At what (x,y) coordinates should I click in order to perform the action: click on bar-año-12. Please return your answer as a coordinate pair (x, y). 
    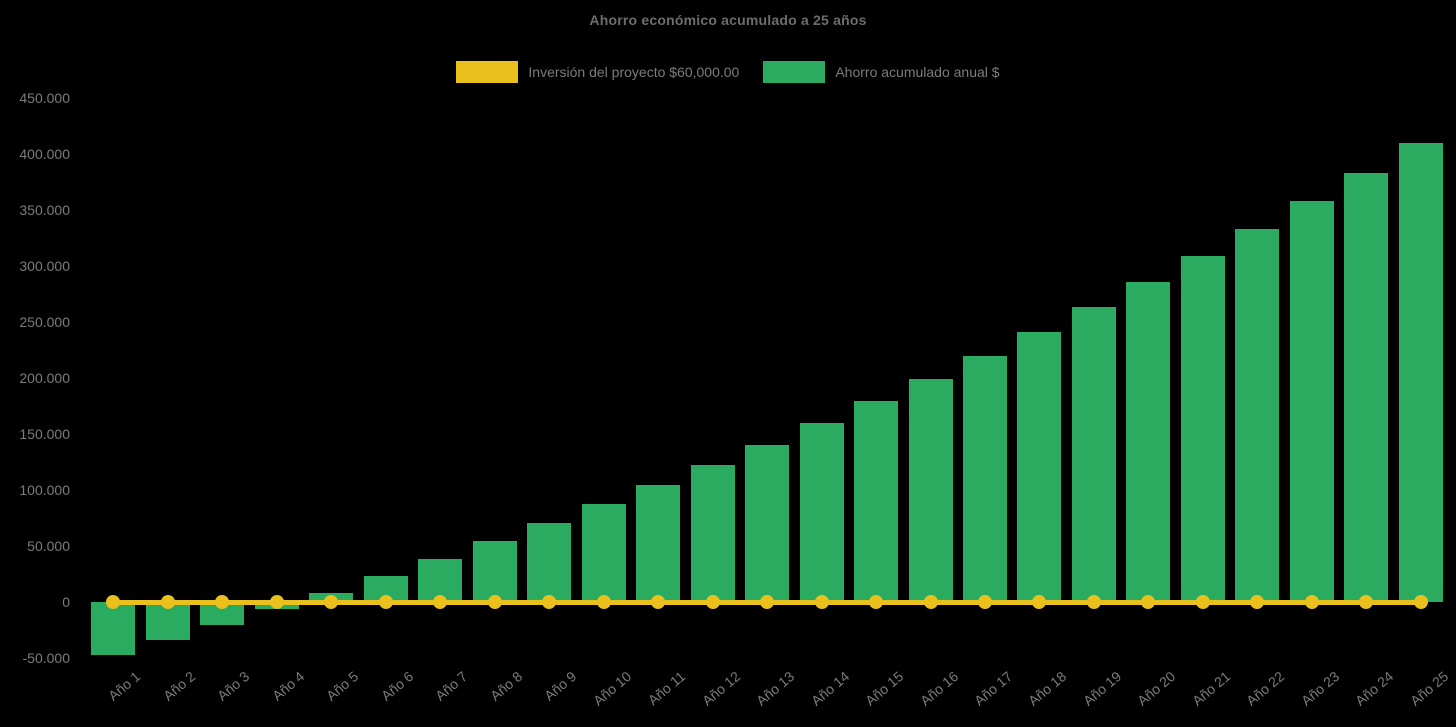
    Looking at the image, I should click on (712, 533).